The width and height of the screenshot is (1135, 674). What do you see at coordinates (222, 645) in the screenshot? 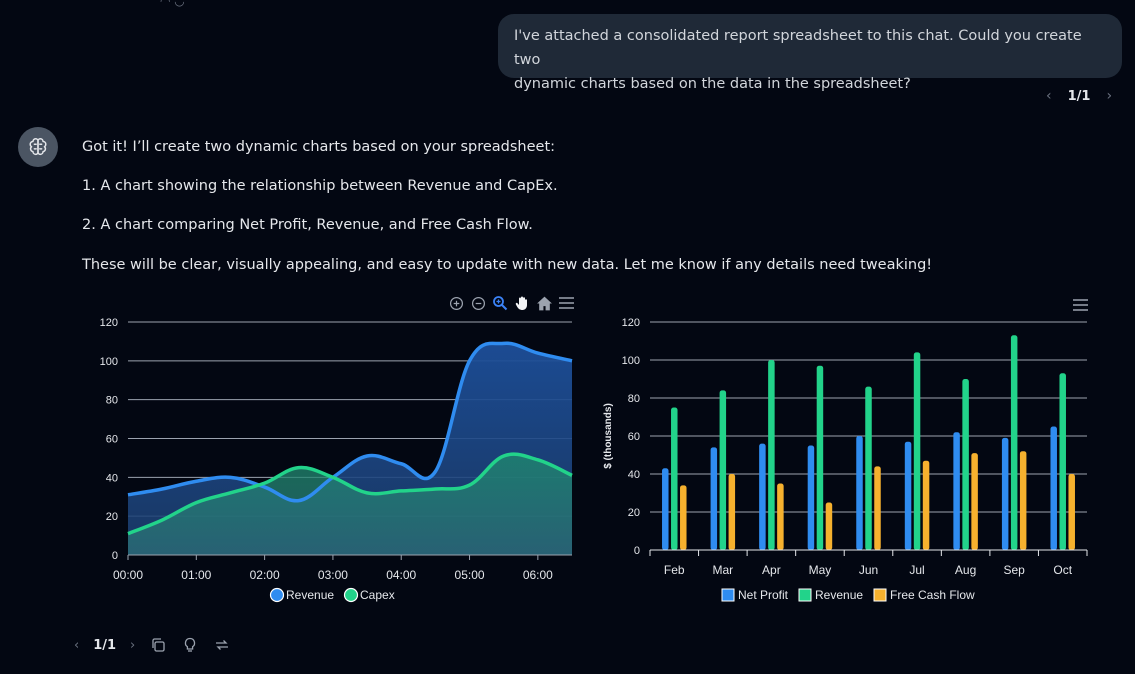
I see `regenerate-icon` at bounding box center [222, 645].